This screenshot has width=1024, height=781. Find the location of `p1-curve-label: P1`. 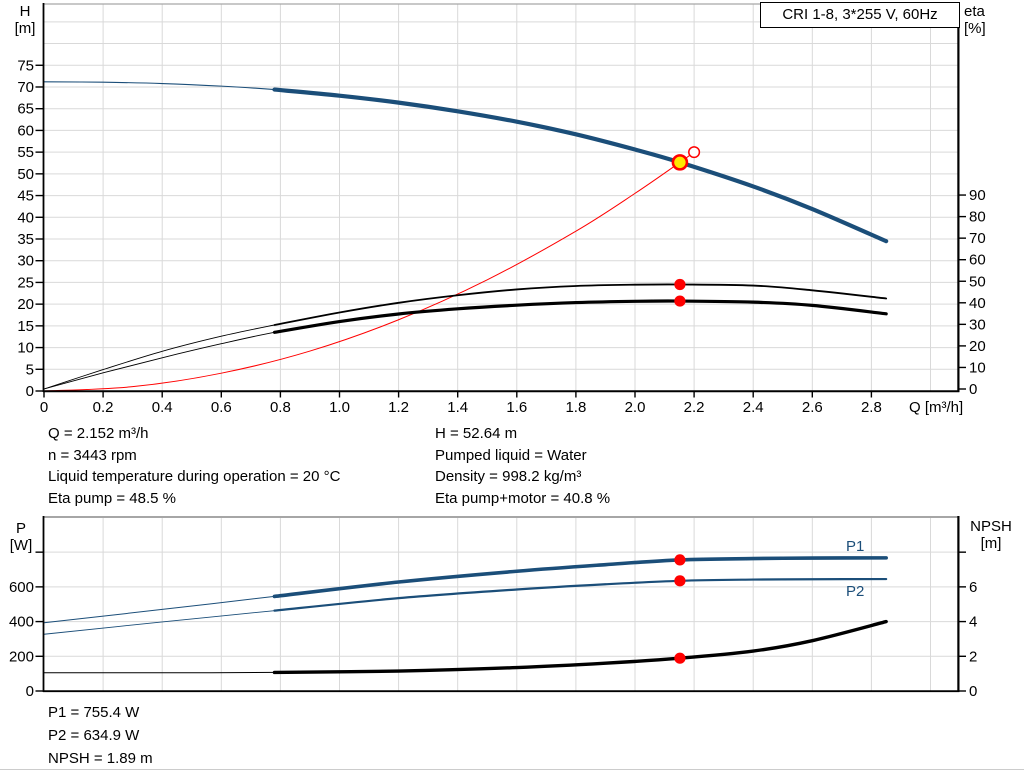

p1-curve-label: P1 is located at coordinates (855, 546).